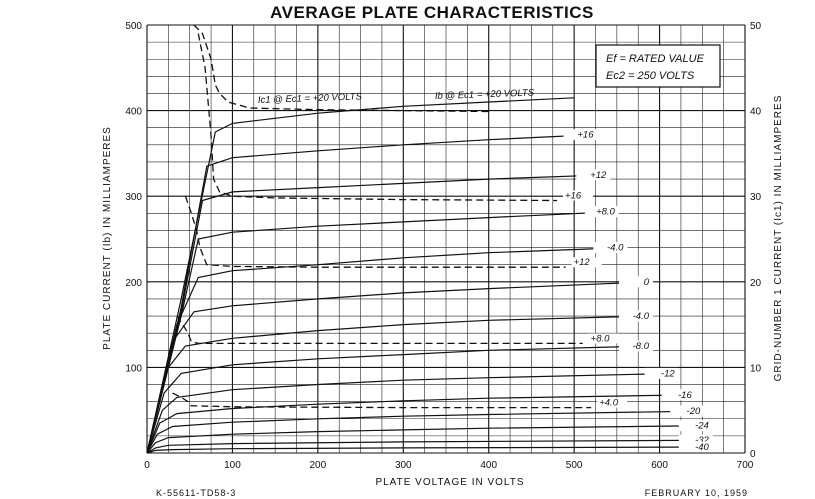 Image resolution: width=815 pixels, height=499 pixels. I want to click on y-left-tick-label: 400, so click(133, 112).